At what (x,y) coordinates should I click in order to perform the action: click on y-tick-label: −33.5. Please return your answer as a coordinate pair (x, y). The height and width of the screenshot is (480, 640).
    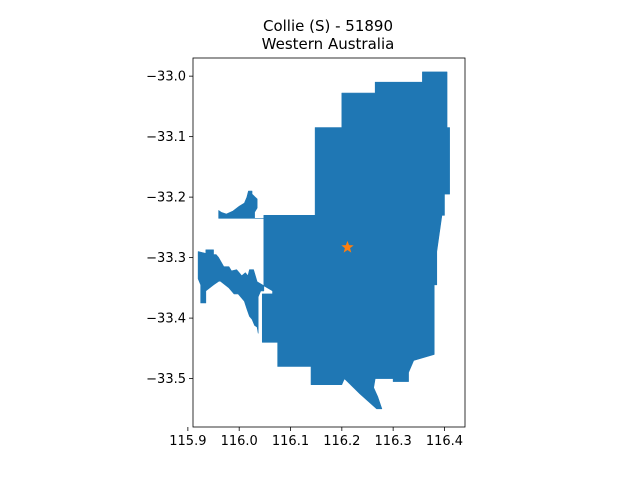
    Looking at the image, I should click on (166, 379).